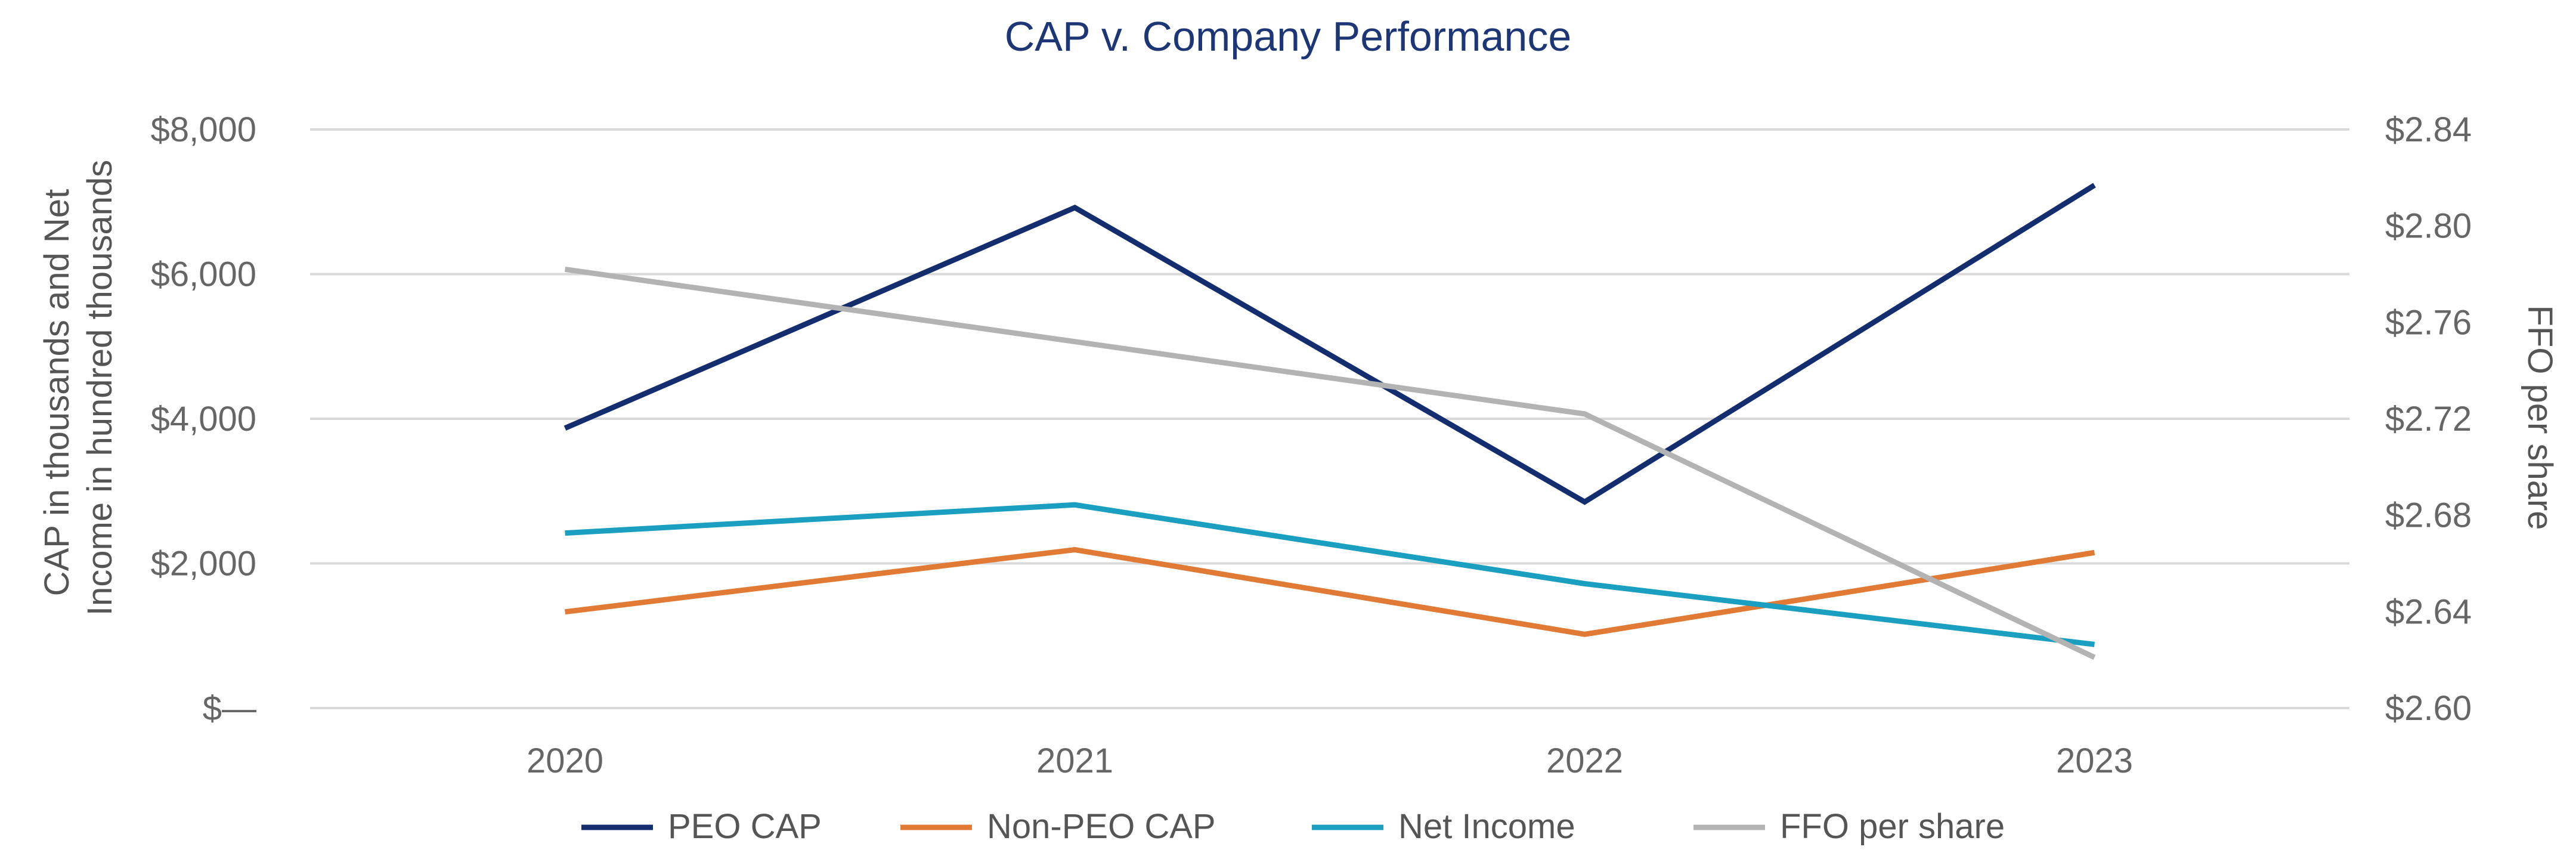 The image size is (2576, 859). Describe the element at coordinates (204, 564) in the screenshot. I see `left-tick-label: $2,000` at that location.